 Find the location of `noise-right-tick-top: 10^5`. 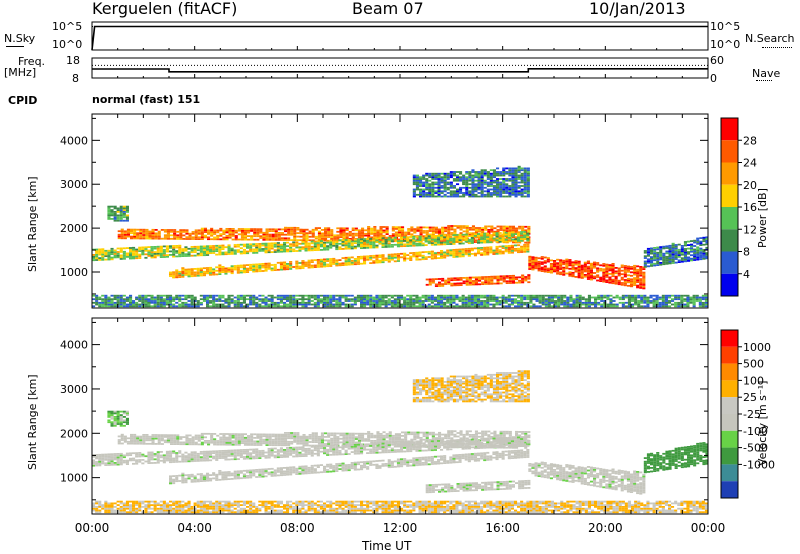

noise-right-tick-top: 10^5 is located at coordinates (725, 26).